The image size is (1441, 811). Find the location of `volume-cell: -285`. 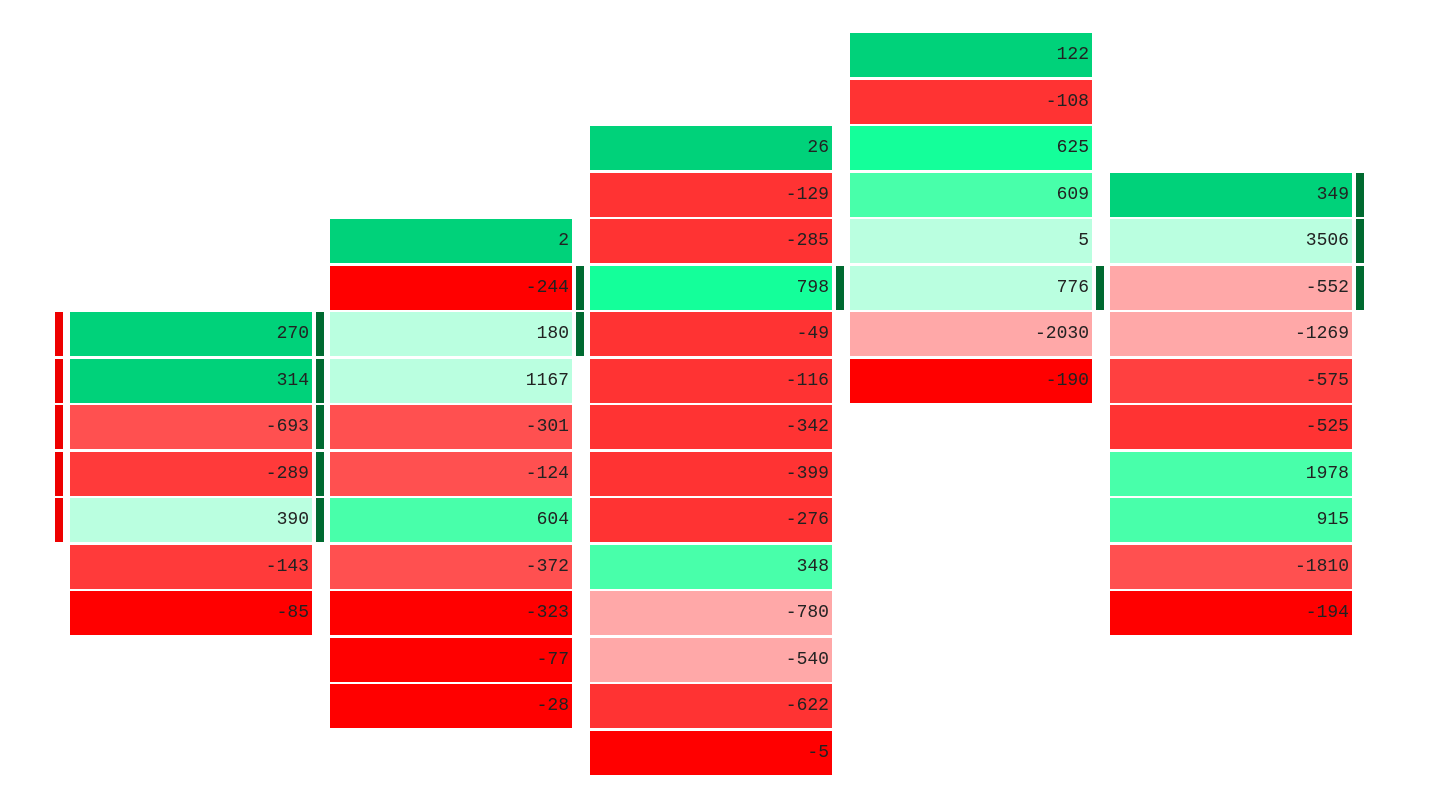

volume-cell: -285 is located at coordinates (711, 241).